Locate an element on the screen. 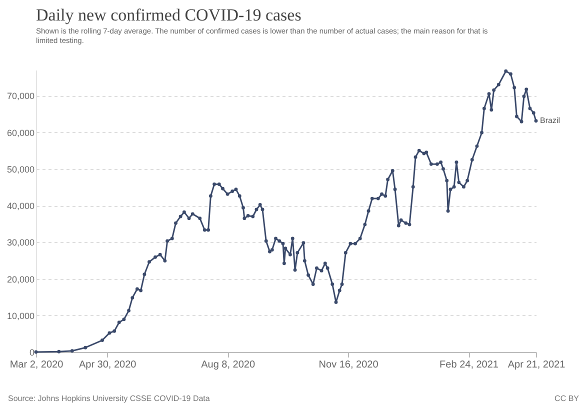 The width and height of the screenshot is (587, 414). series-label: Brazil is located at coordinates (550, 120).